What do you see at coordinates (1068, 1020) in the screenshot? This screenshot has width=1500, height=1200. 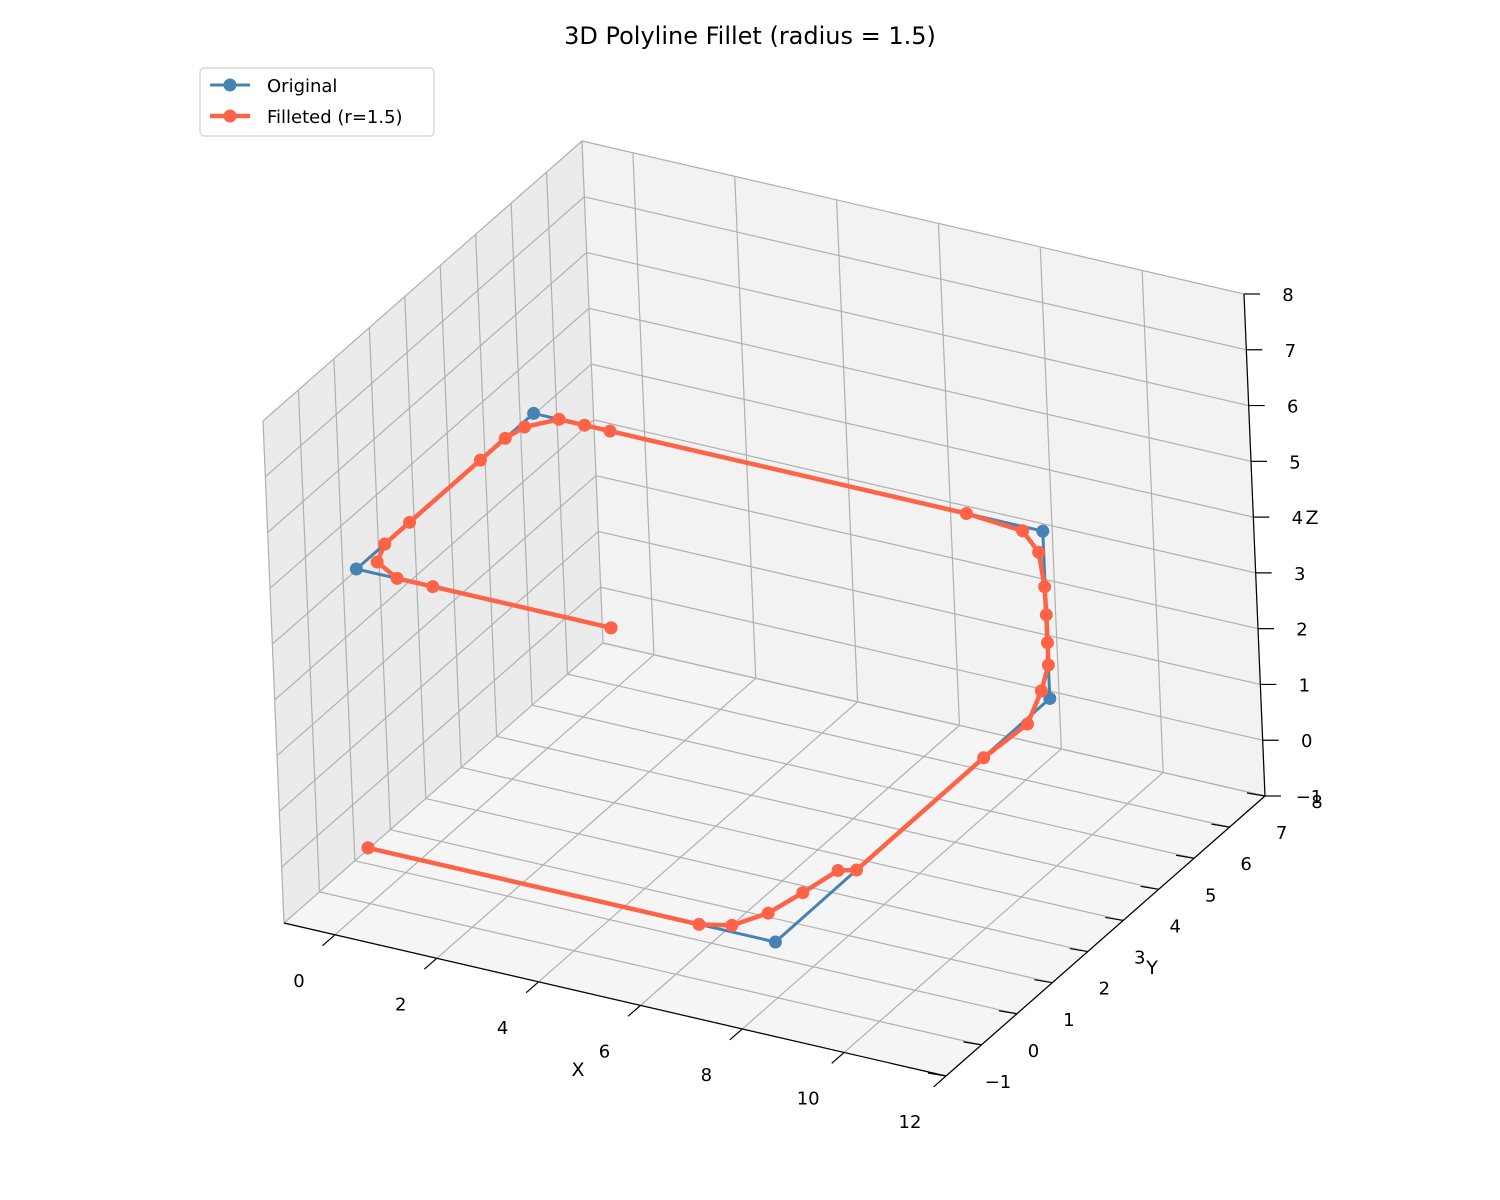 I see `y-tick-label: 1` at bounding box center [1068, 1020].